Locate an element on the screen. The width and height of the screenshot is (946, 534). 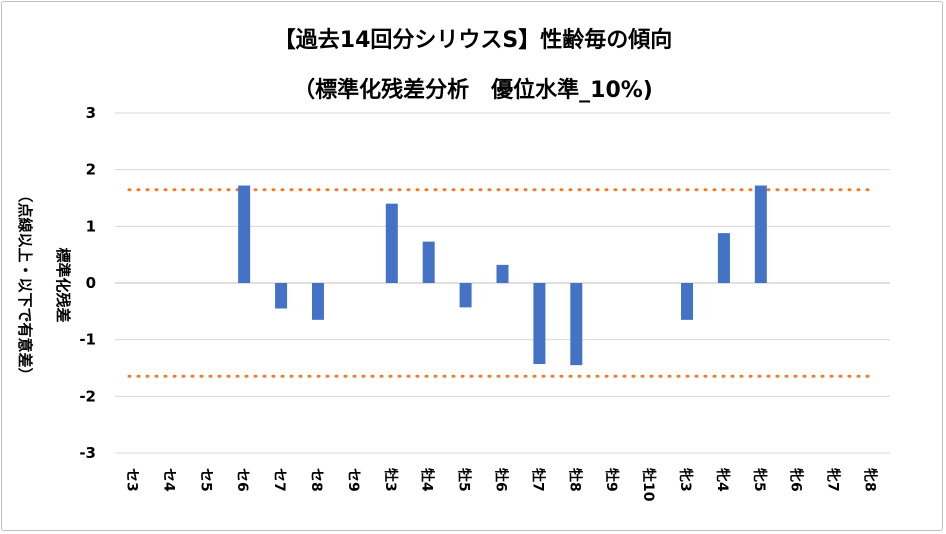
y-axis-label-note: （点線以上・以下で有意差） is located at coordinates (25, 284).